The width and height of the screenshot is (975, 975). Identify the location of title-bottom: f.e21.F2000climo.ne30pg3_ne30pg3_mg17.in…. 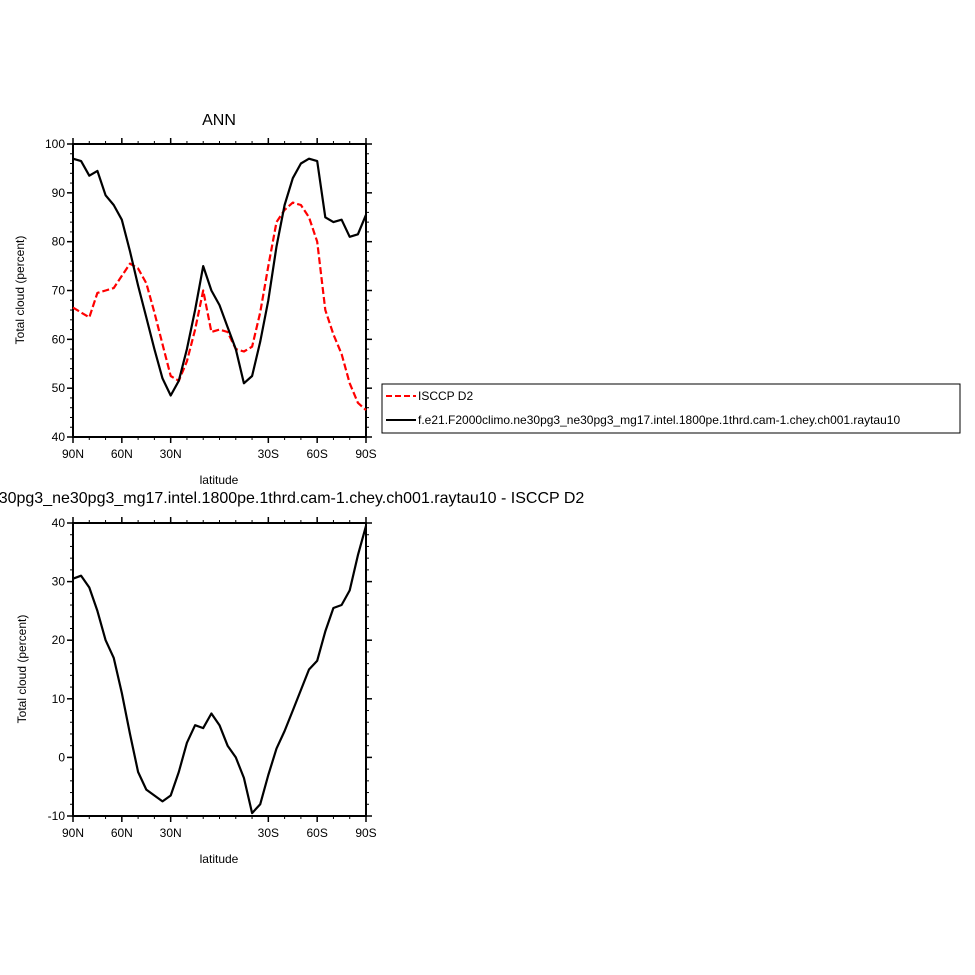
(292, 498).